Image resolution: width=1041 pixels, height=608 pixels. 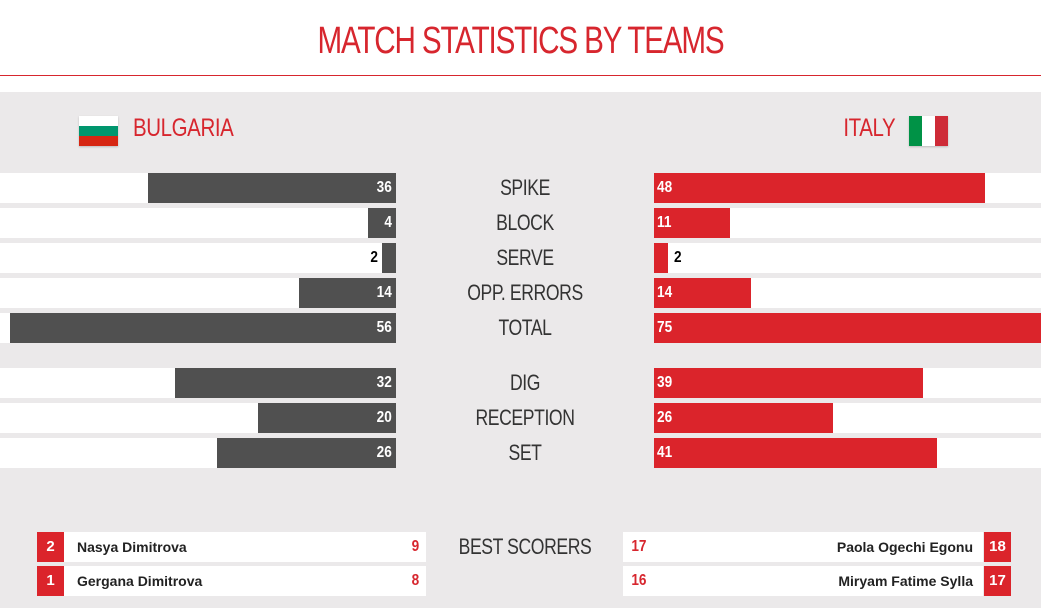 I want to click on stat-label: RECEPTION, so click(x=525, y=417).